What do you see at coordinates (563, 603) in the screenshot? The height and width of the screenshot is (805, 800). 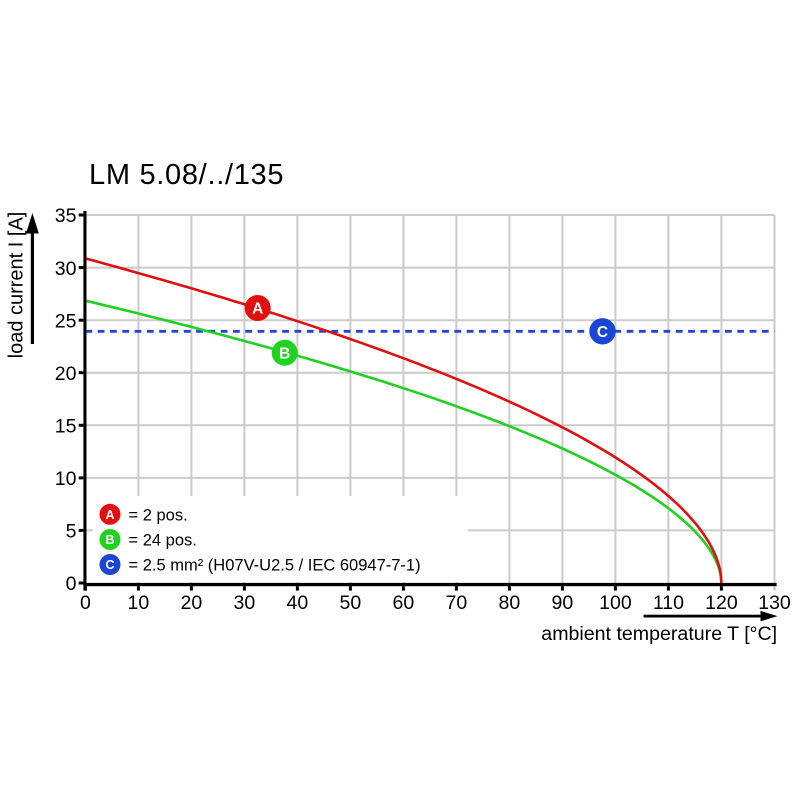 I see `svg-text: 90` at bounding box center [563, 603].